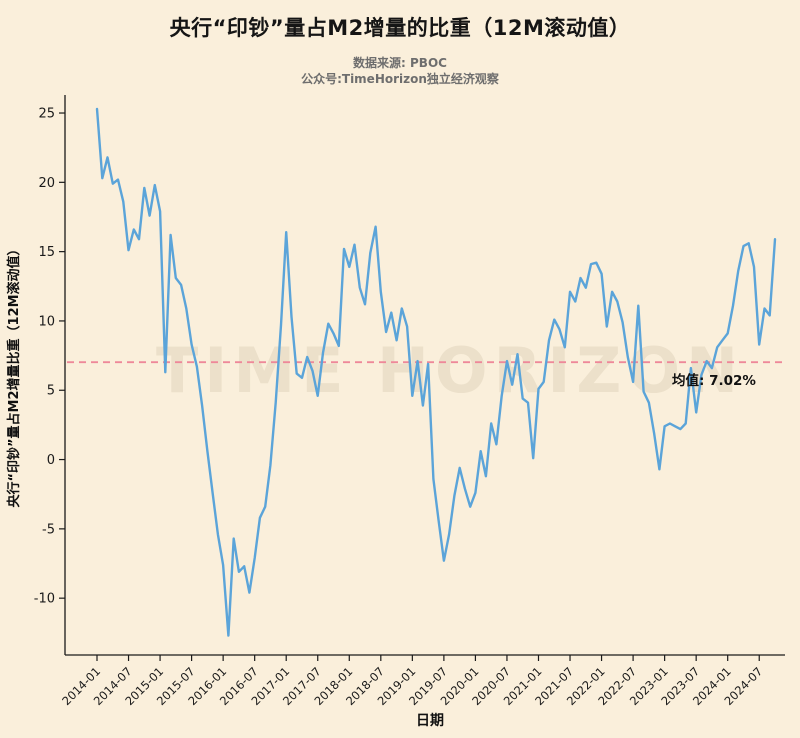  Describe the element at coordinates (48, 529) in the screenshot. I see `y-tick-label: -5` at that location.